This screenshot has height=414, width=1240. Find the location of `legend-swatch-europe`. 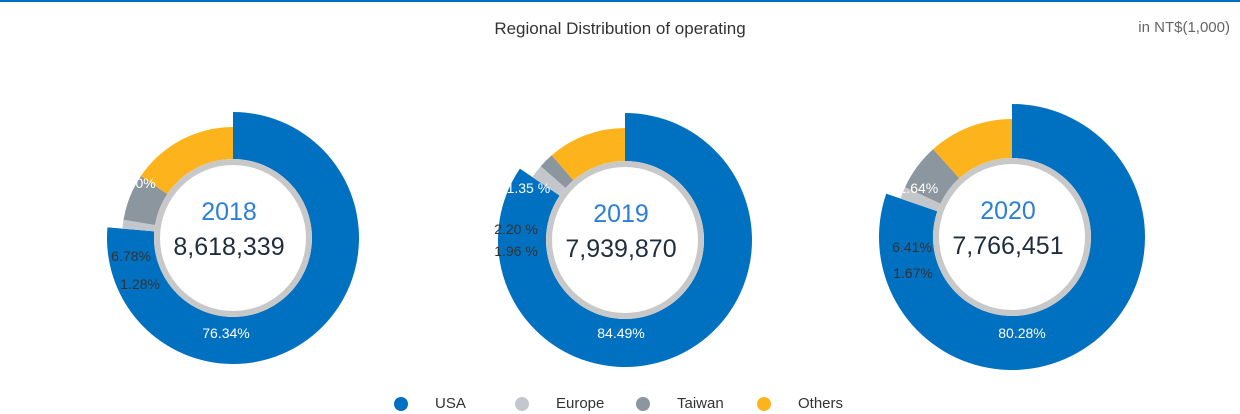

legend-swatch-europe is located at coordinates (522, 404).